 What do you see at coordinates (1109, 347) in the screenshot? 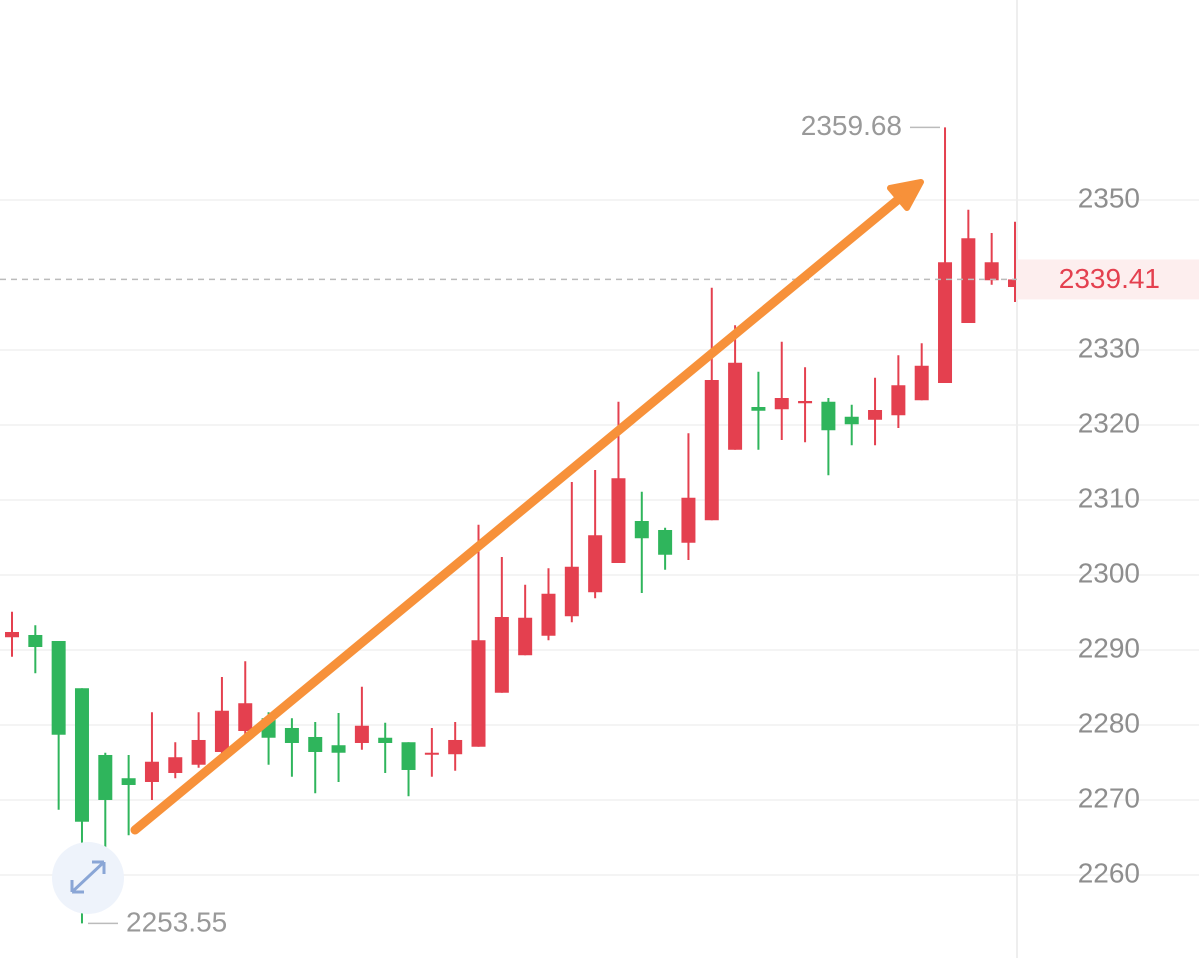
I see `y-tick-label: 2330` at bounding box center [1109, 347].